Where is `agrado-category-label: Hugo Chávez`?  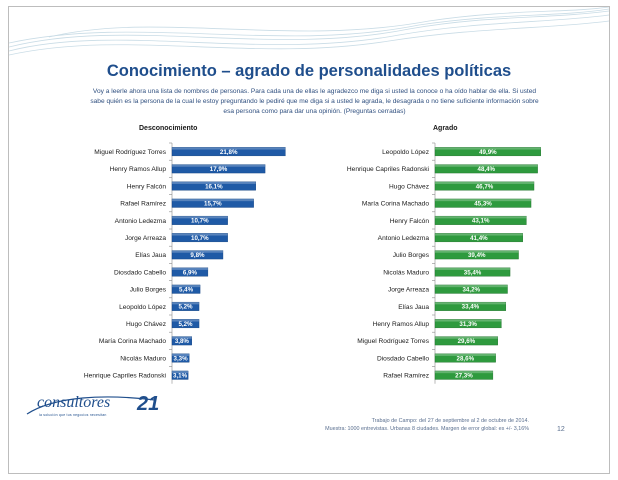 agrado-category-label: Hugo Chávez is located at coordinates (409, 186).